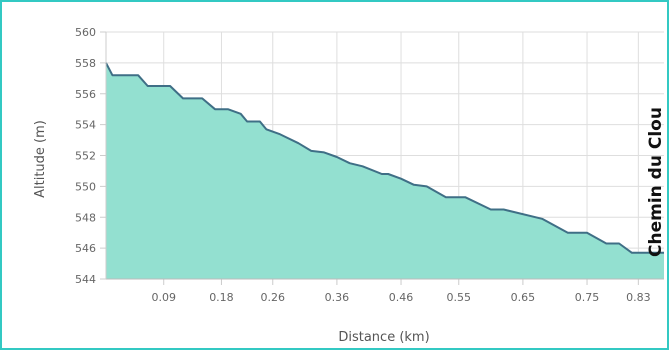 Image resolution: width=669 pixels, height=350 pixels. What do you see at coordinates (273, 297) in the screenshot?
I see `x-tick-label: 0.26` at bounding box center [273, 297].